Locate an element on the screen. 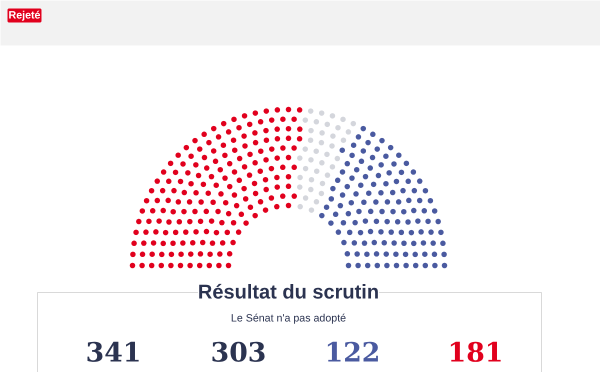 The width and height of the screenshot is (600, 372). data-label: 341 is located at coordinates (114, 353).